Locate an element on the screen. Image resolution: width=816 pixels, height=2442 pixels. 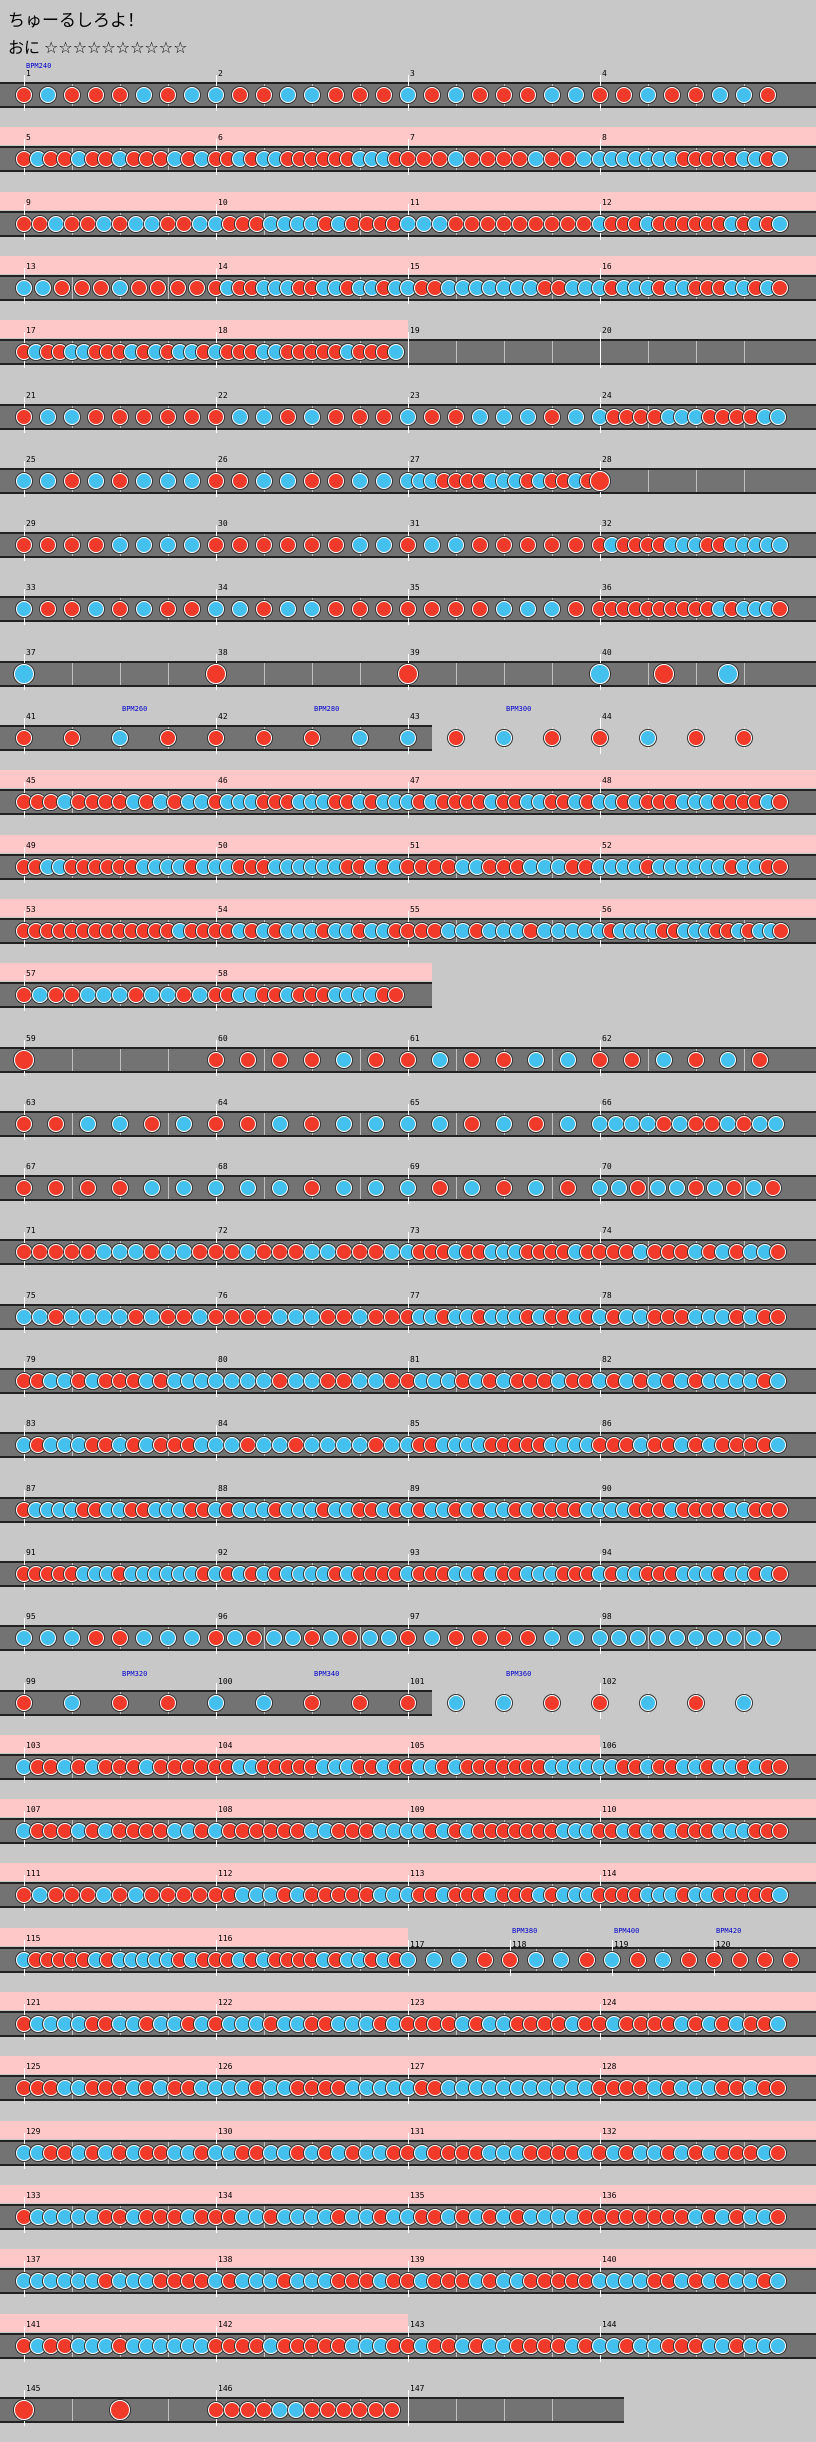
measure-number: 104 is located at coordinates (225, 1745).